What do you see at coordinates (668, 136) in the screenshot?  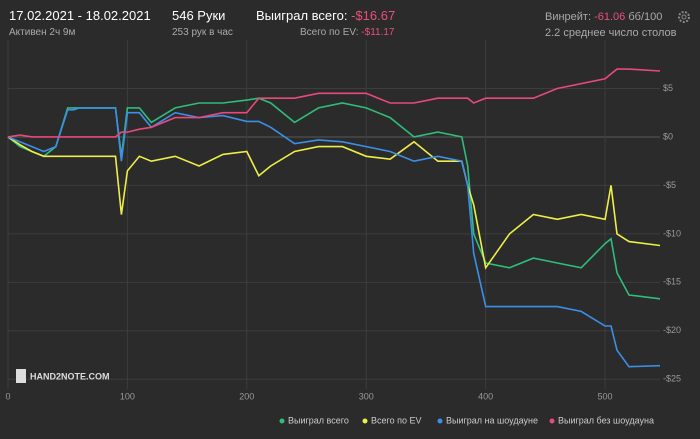 I see `y-tick-label: $0` at bounding box center [668, 136].